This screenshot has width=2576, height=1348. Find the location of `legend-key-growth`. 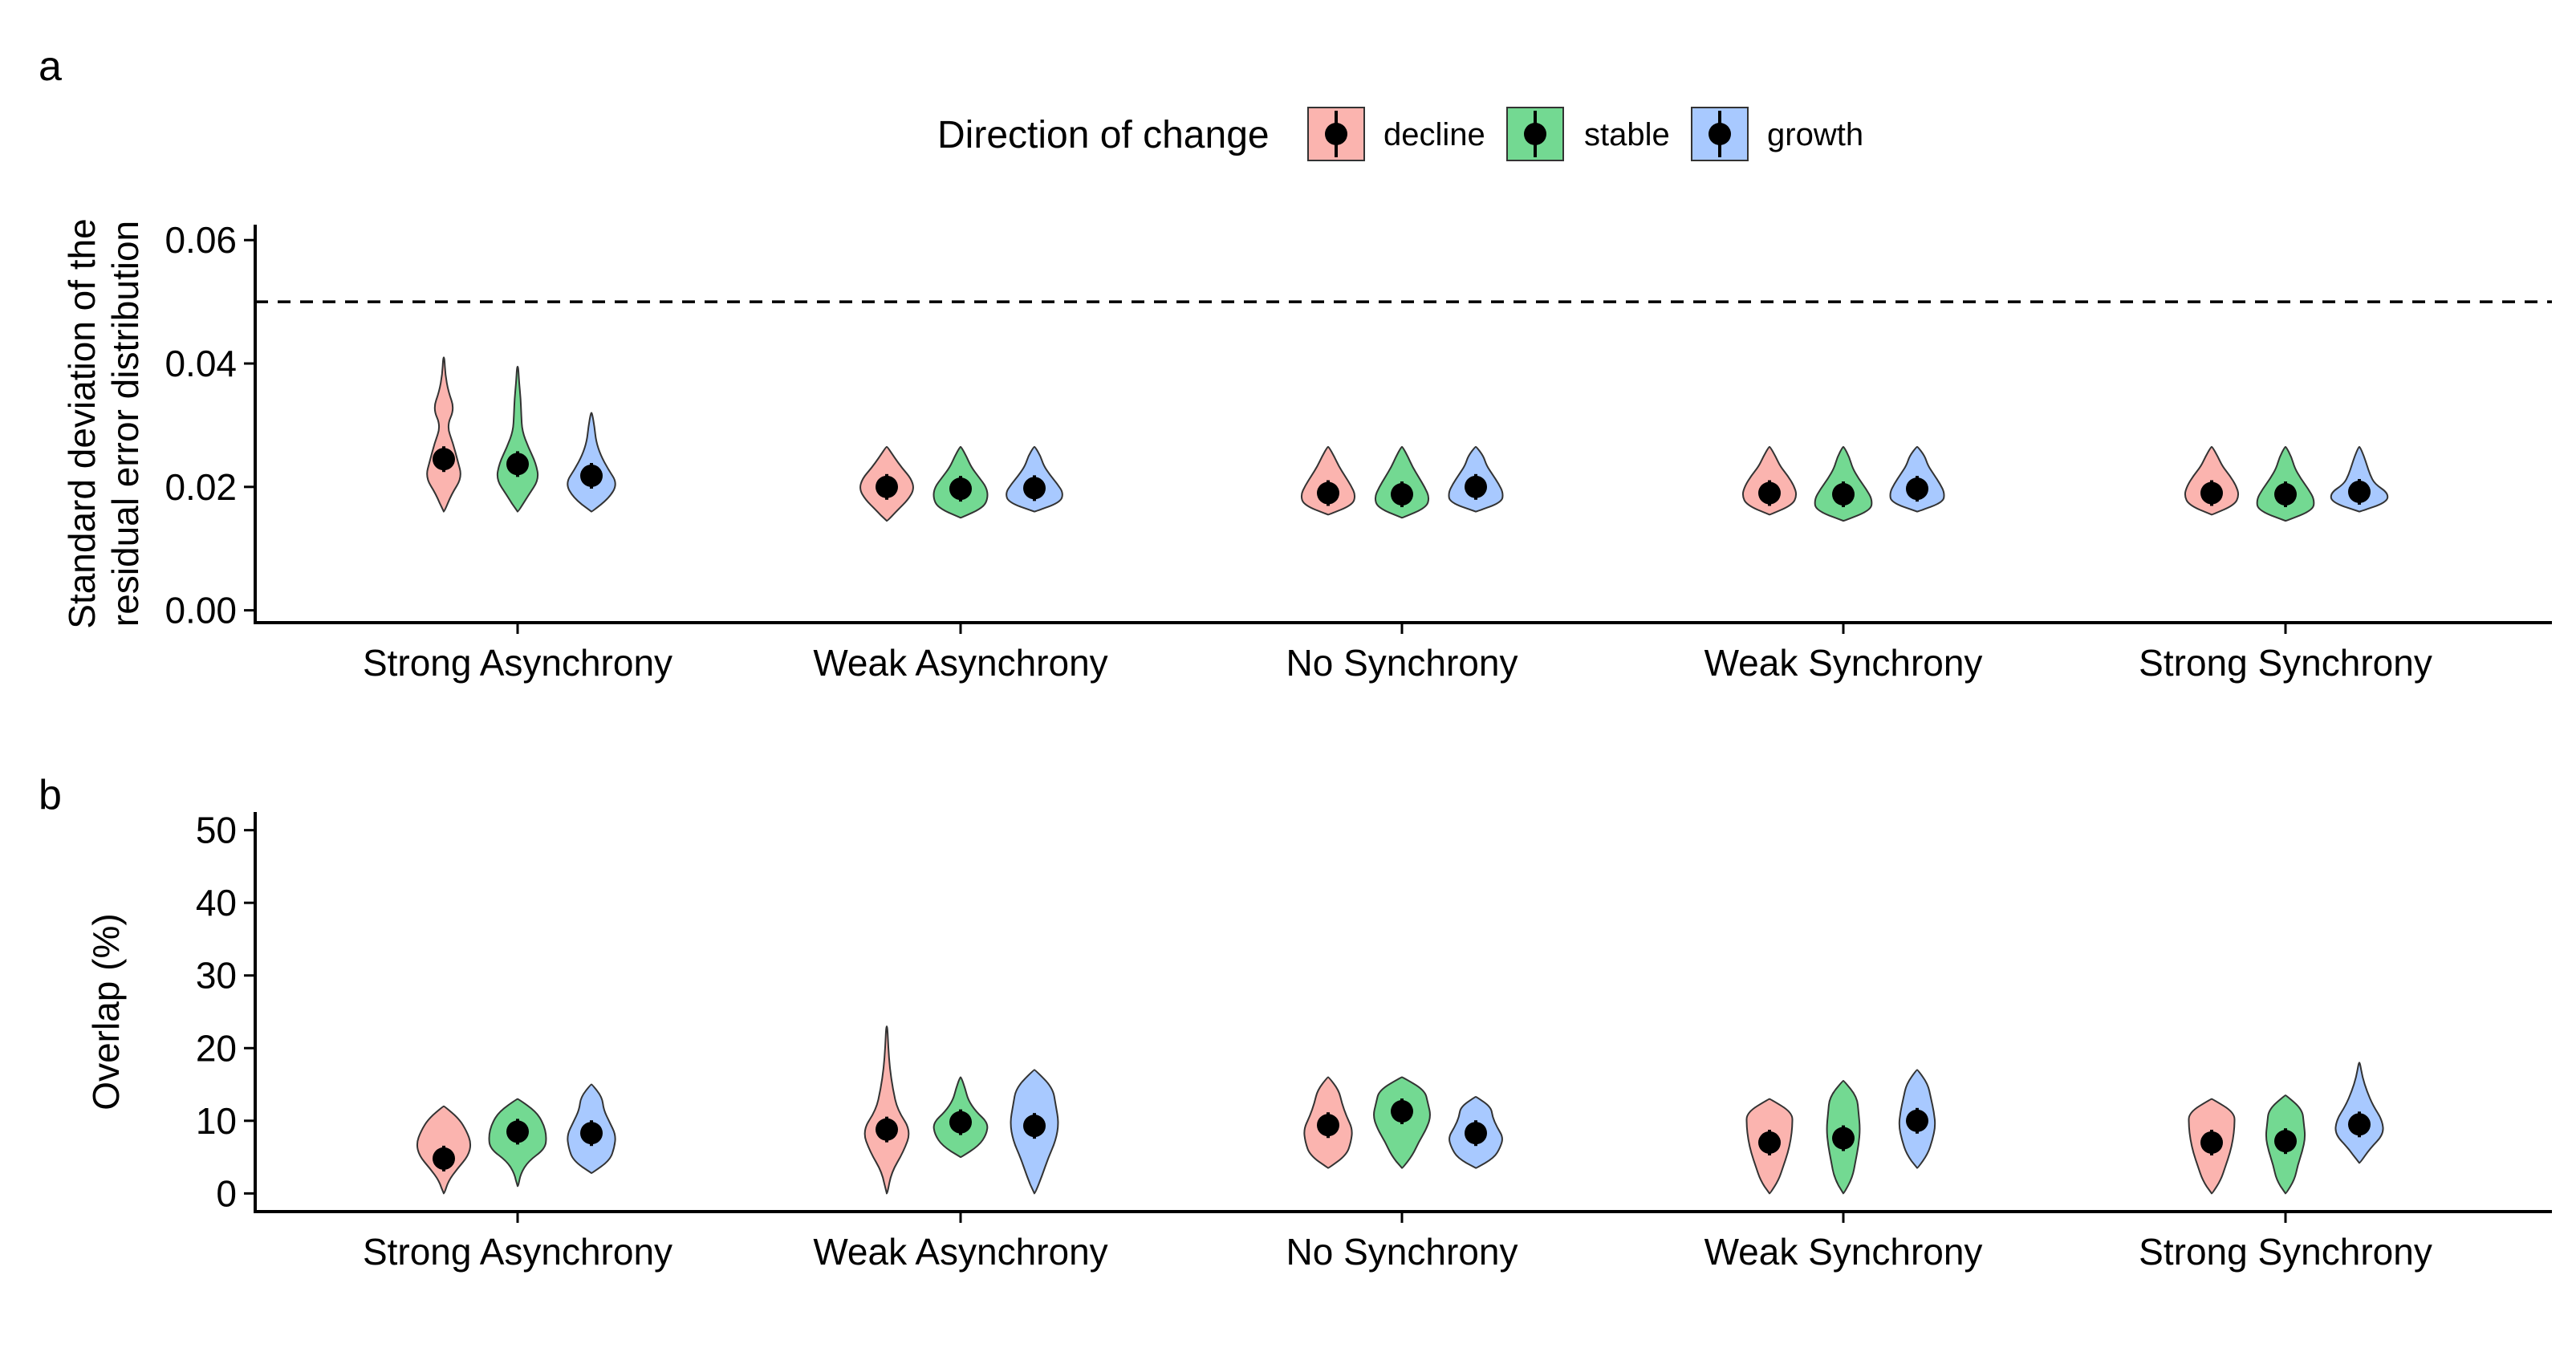

legend-key-growth is located at coordinates (1720, 134).